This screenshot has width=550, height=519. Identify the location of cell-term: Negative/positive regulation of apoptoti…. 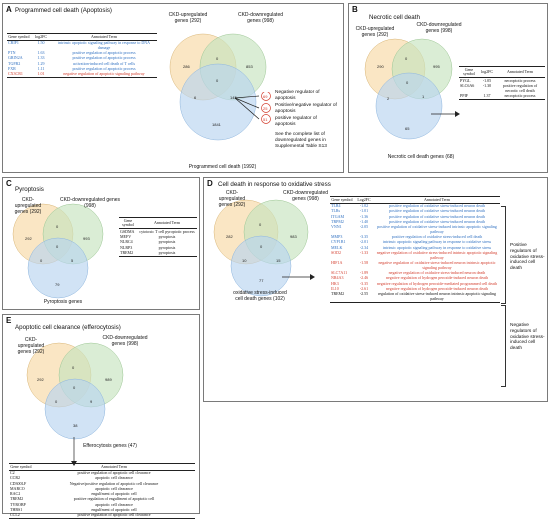
(114, 483).